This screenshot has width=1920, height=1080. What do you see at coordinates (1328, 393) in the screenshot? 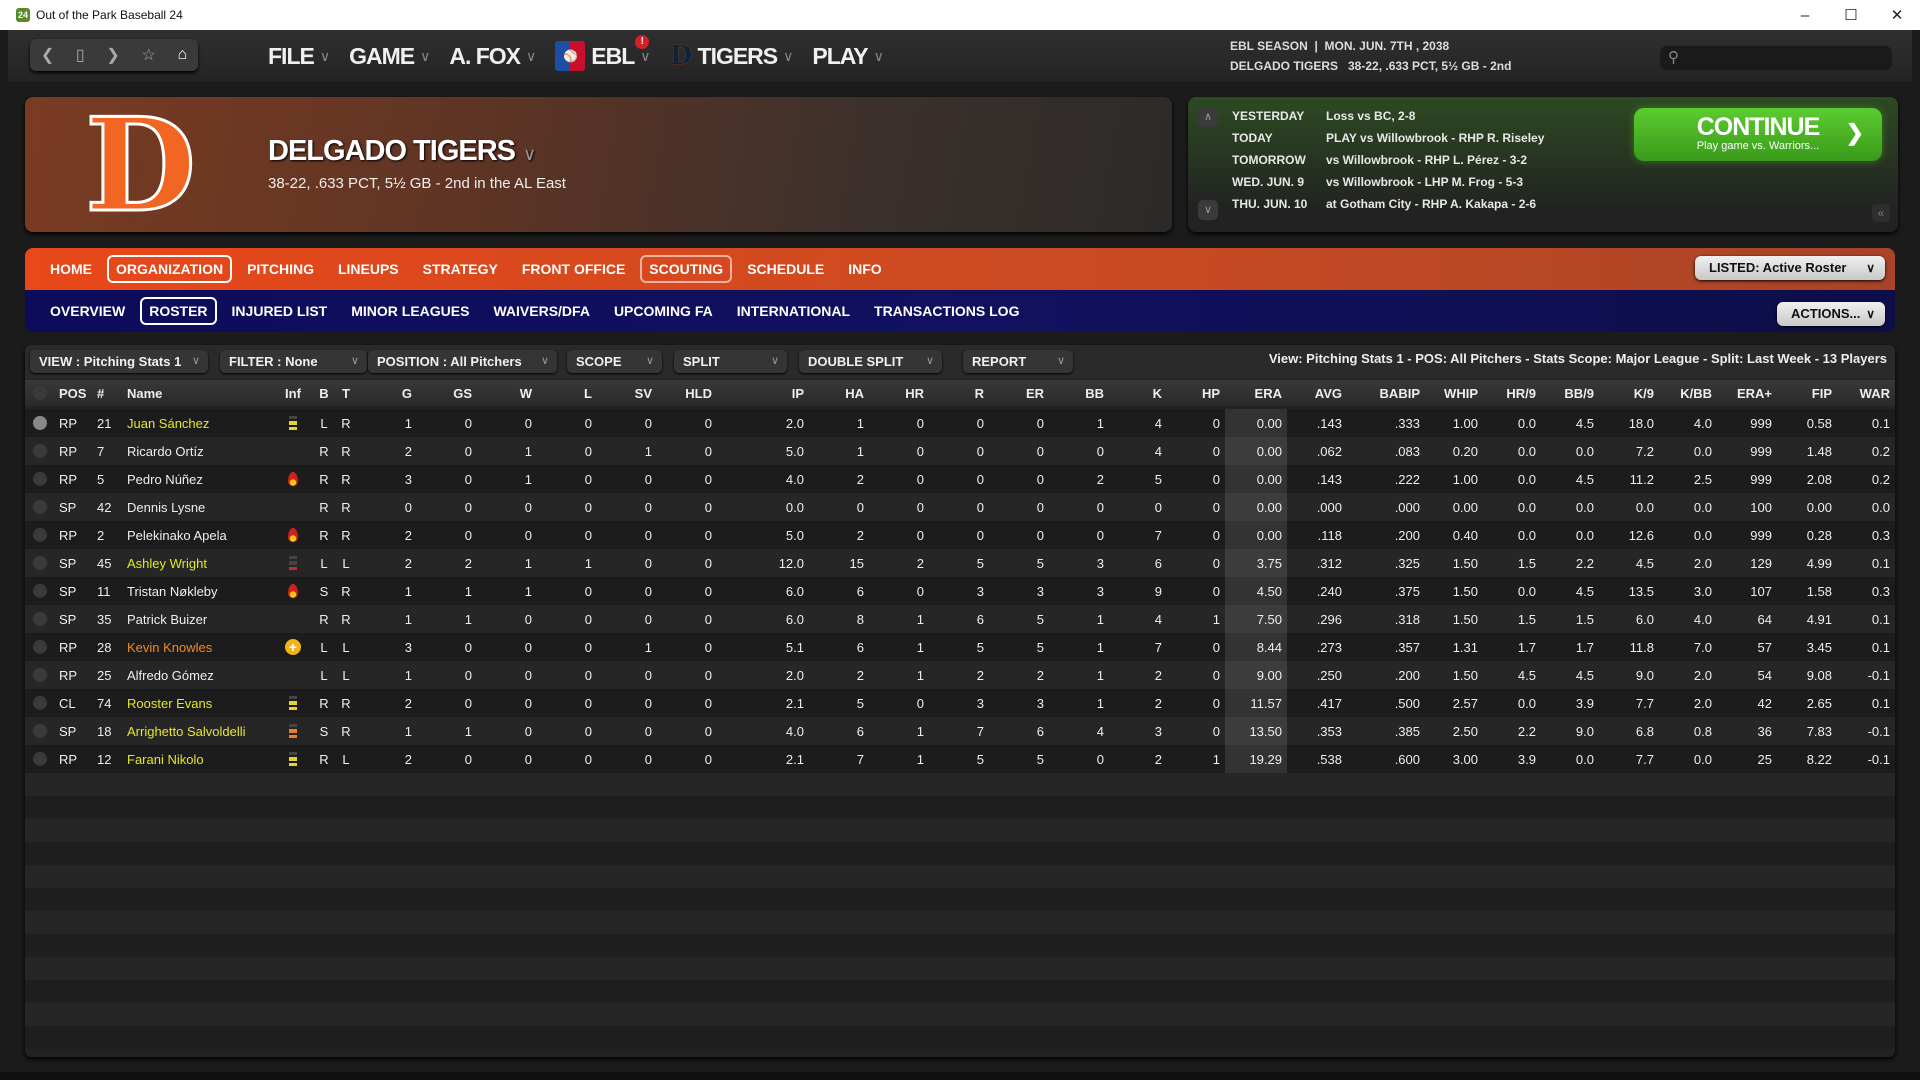
I see `column-header-avg: AVG` at bounding box center [1328, 393].